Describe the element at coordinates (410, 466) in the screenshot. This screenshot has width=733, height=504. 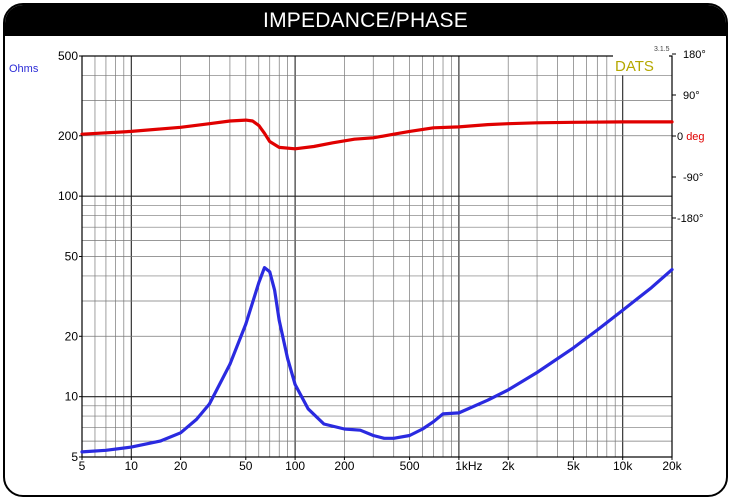
I see `x-tick-label: 500` at that location.